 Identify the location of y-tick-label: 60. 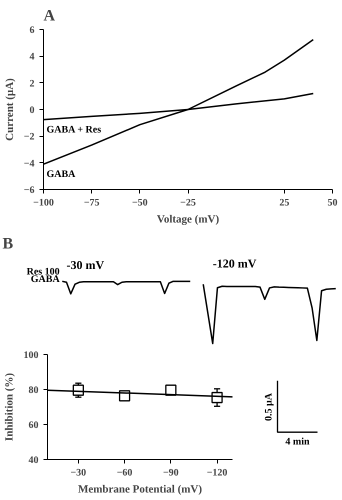
(33, 425).